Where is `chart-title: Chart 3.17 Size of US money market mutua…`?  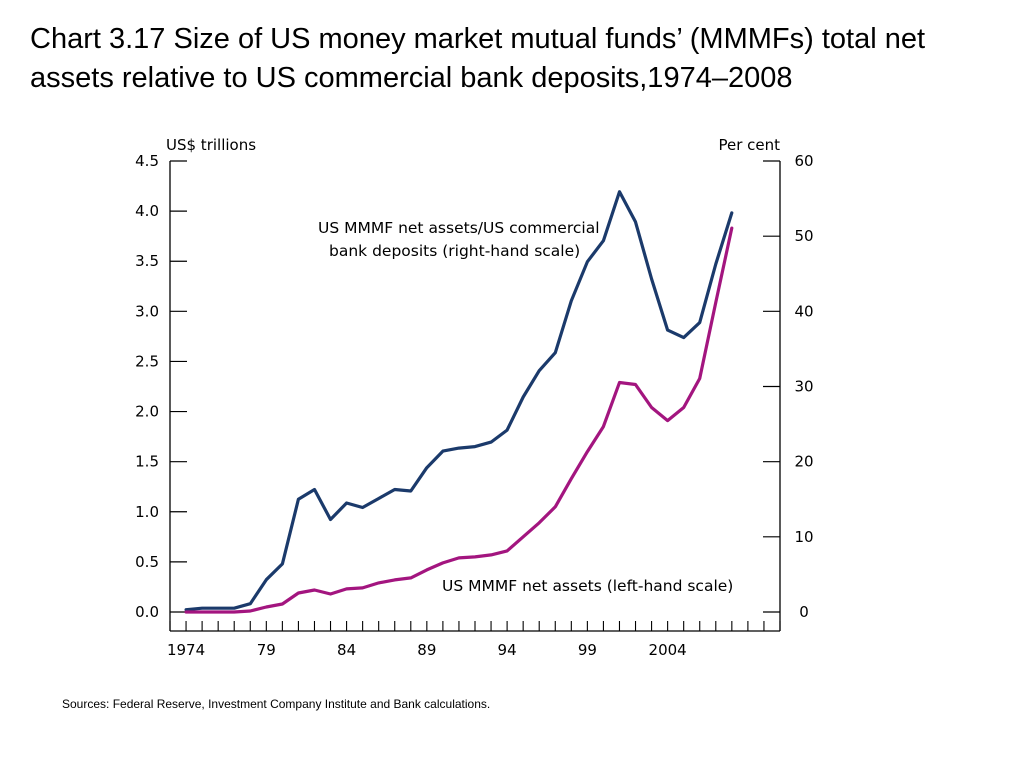 chart-title: Chart 3.17 Size of US money market mutua… is located at coordinates (478, 58).